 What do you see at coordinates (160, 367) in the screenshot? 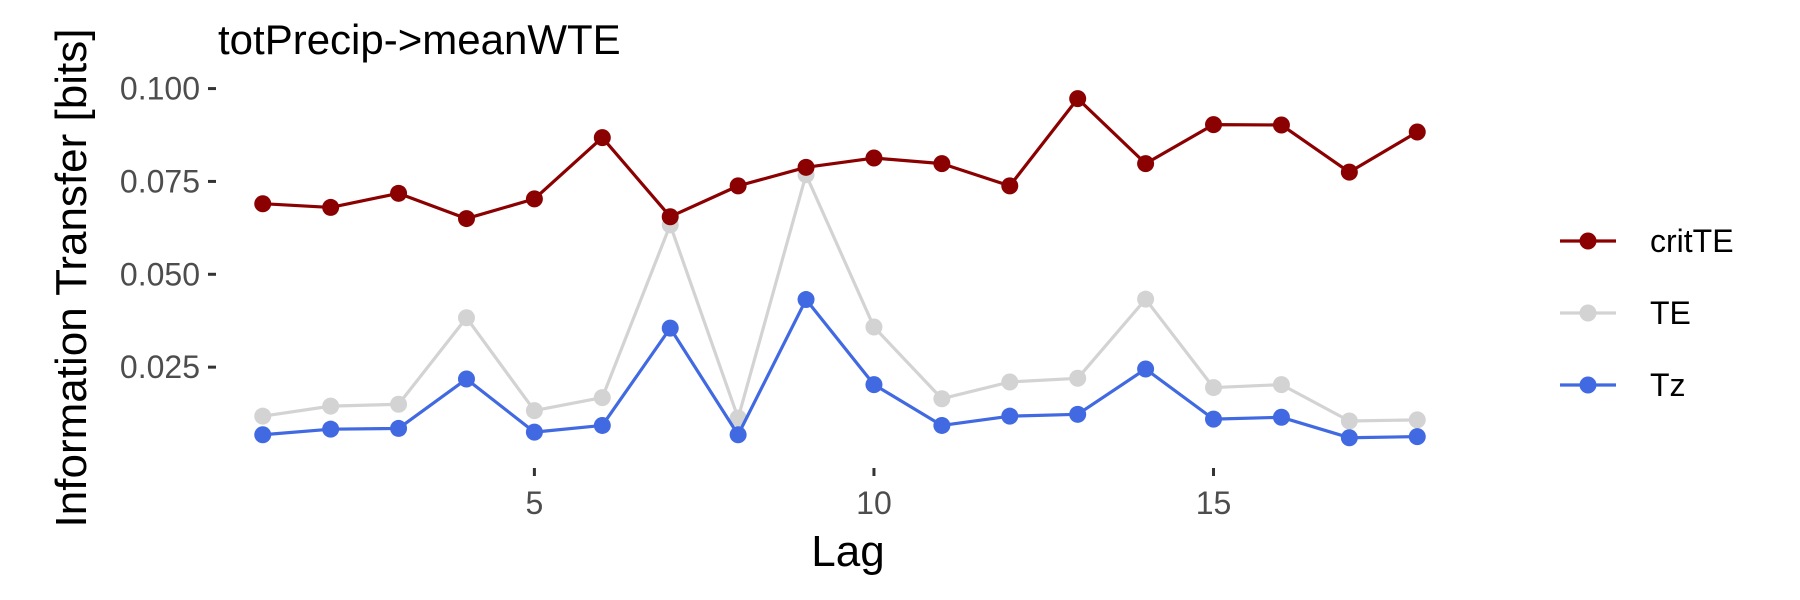
I see `y-tick-label: 0.025` at bounding box center [160, 367].